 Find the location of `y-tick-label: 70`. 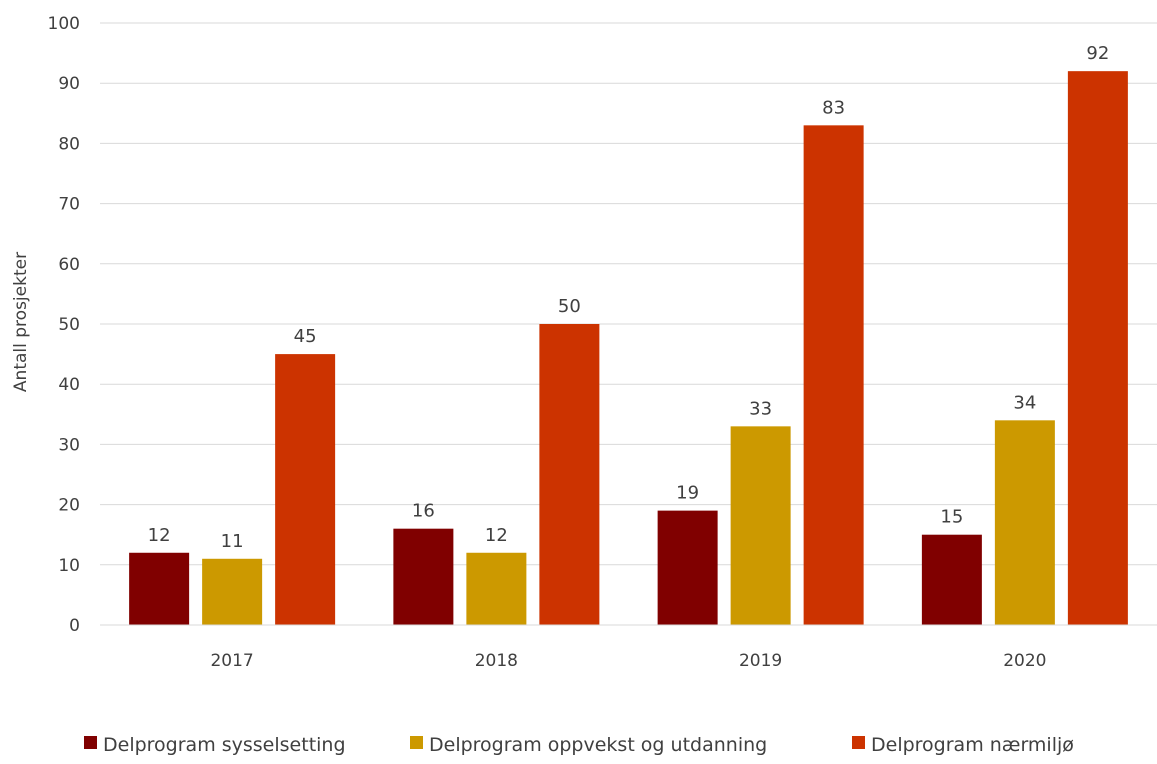

y-tick-label: 70 is located at coordinates (69, 205).